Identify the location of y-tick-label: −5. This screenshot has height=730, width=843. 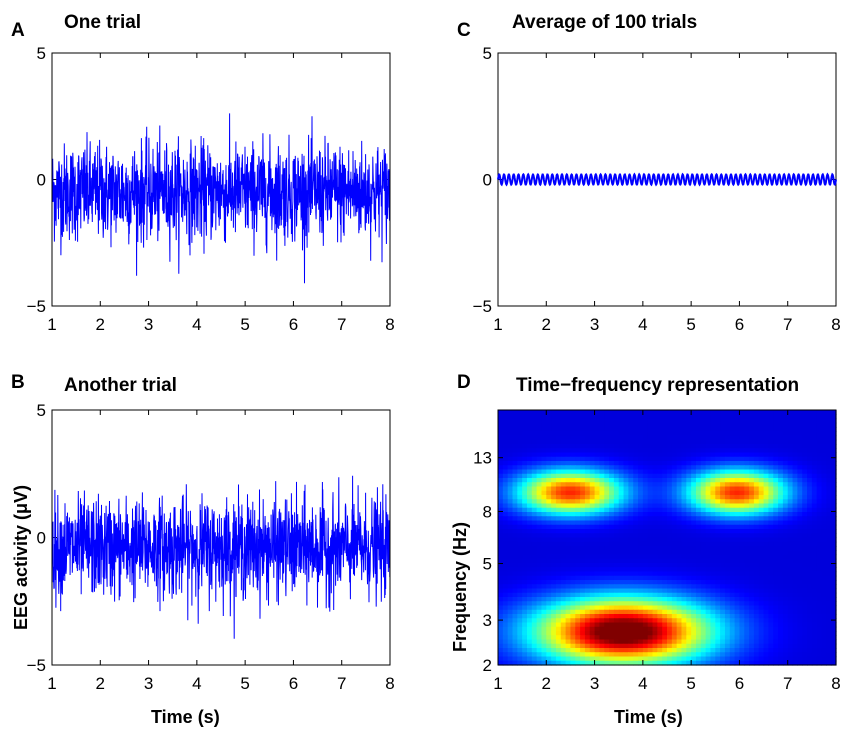
(36, 665).